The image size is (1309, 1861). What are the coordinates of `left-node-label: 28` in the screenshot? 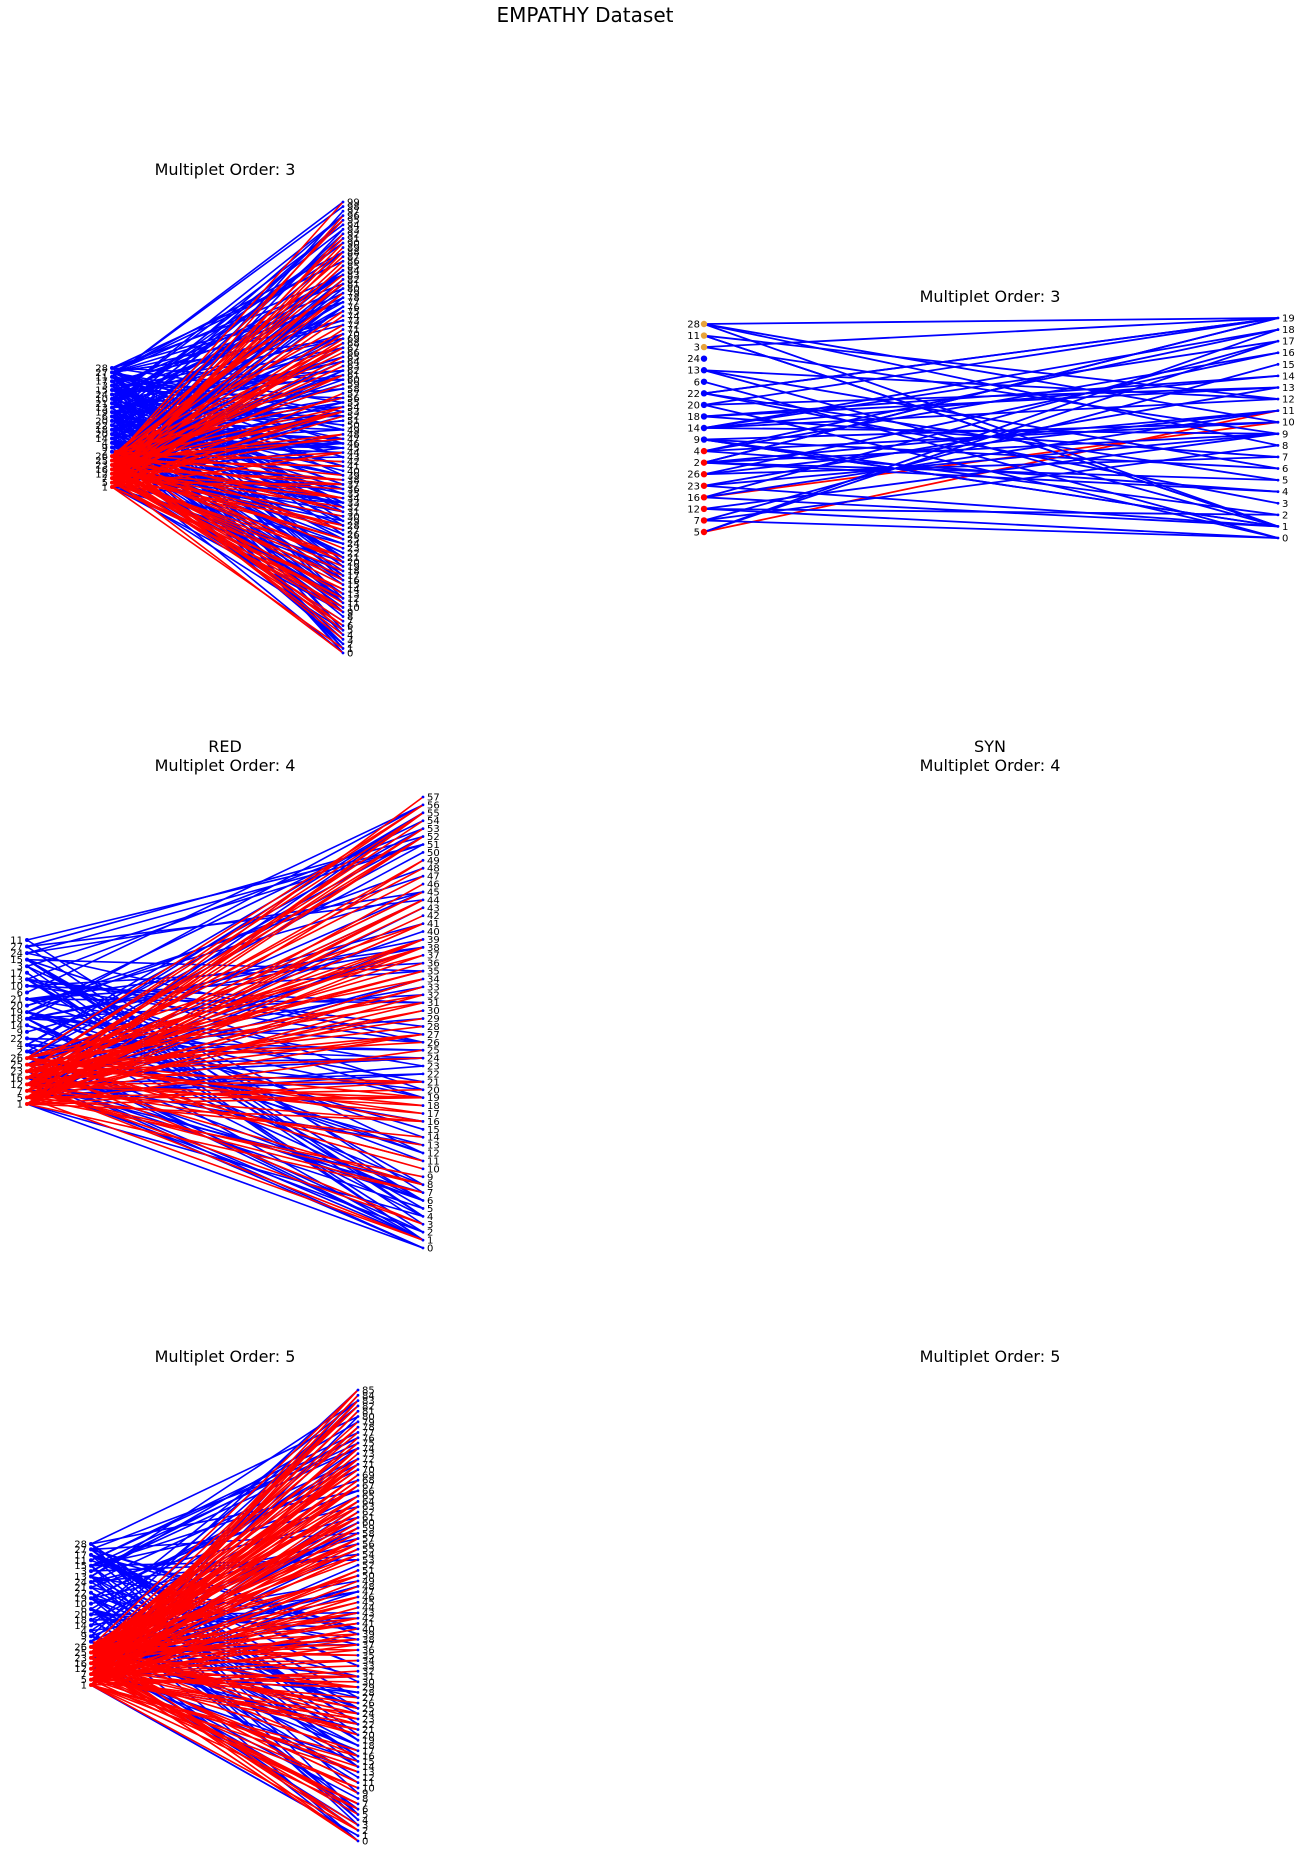 It's located at (80, 1545).